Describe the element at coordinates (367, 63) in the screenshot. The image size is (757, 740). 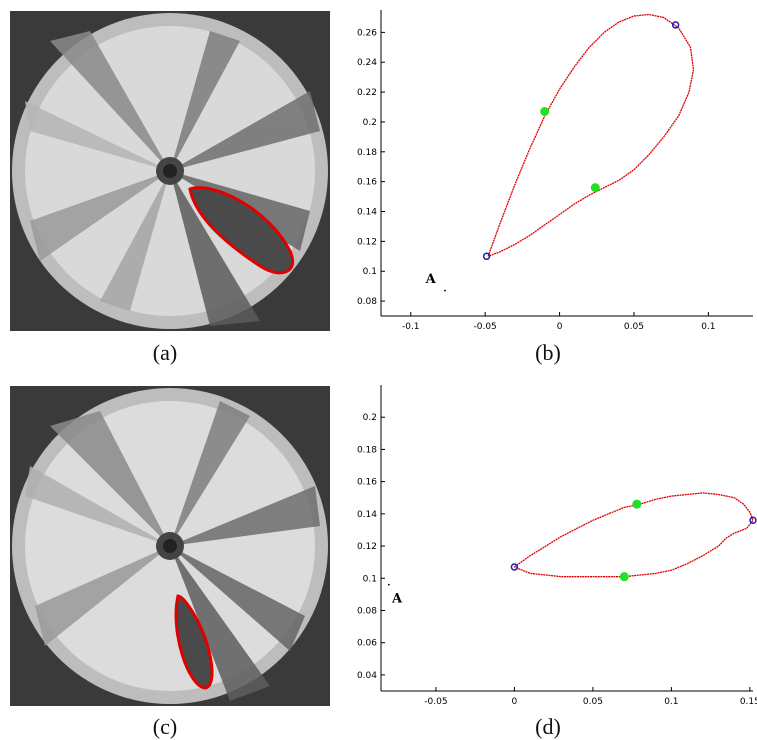
I see `y-tick-label: 0.24` at that location.